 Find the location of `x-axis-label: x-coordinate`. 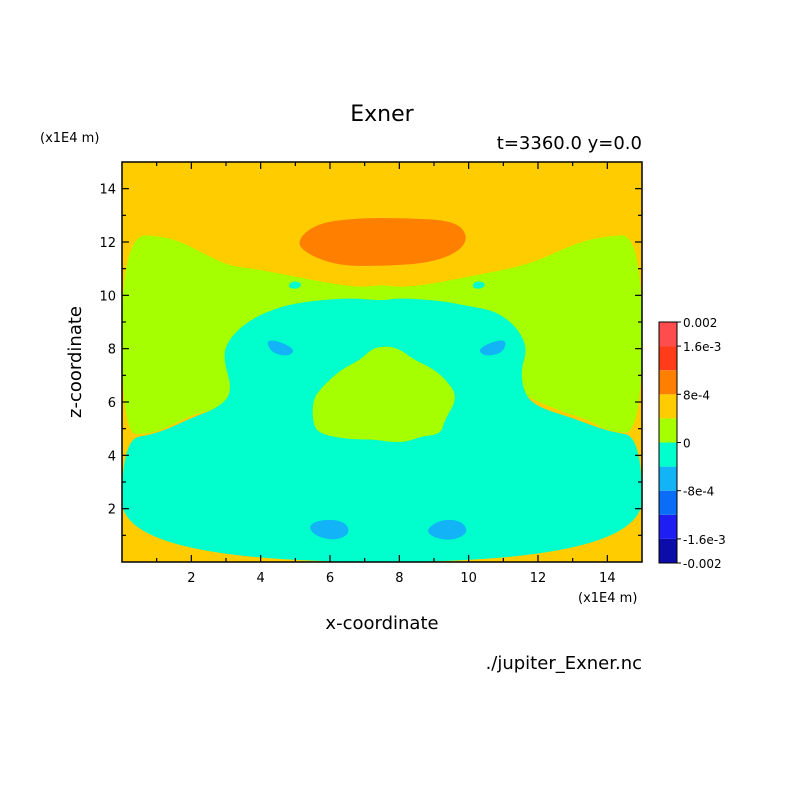

x-axis-label: x-coordinate is located at coordinates (381, 623).